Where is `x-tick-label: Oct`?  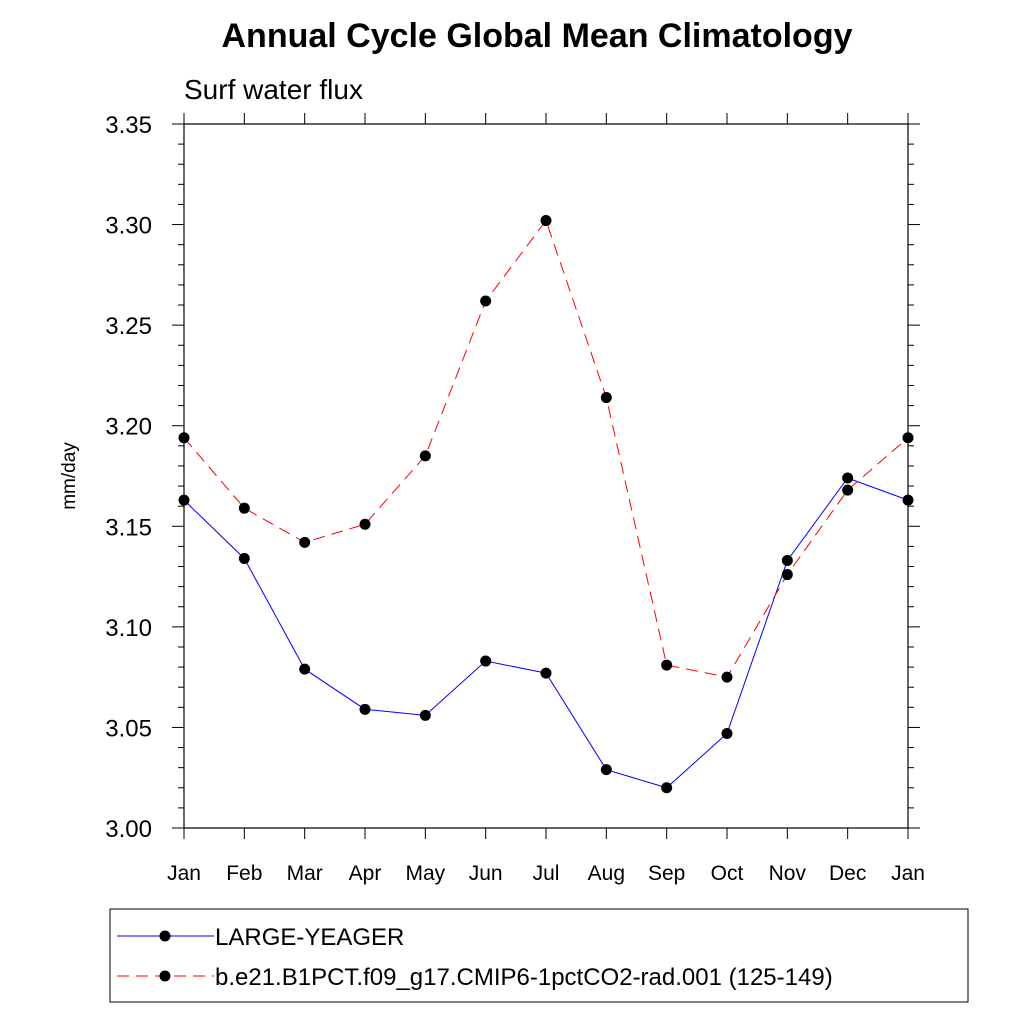
x-tick-label: Oct is located at coordinates (727, 873).